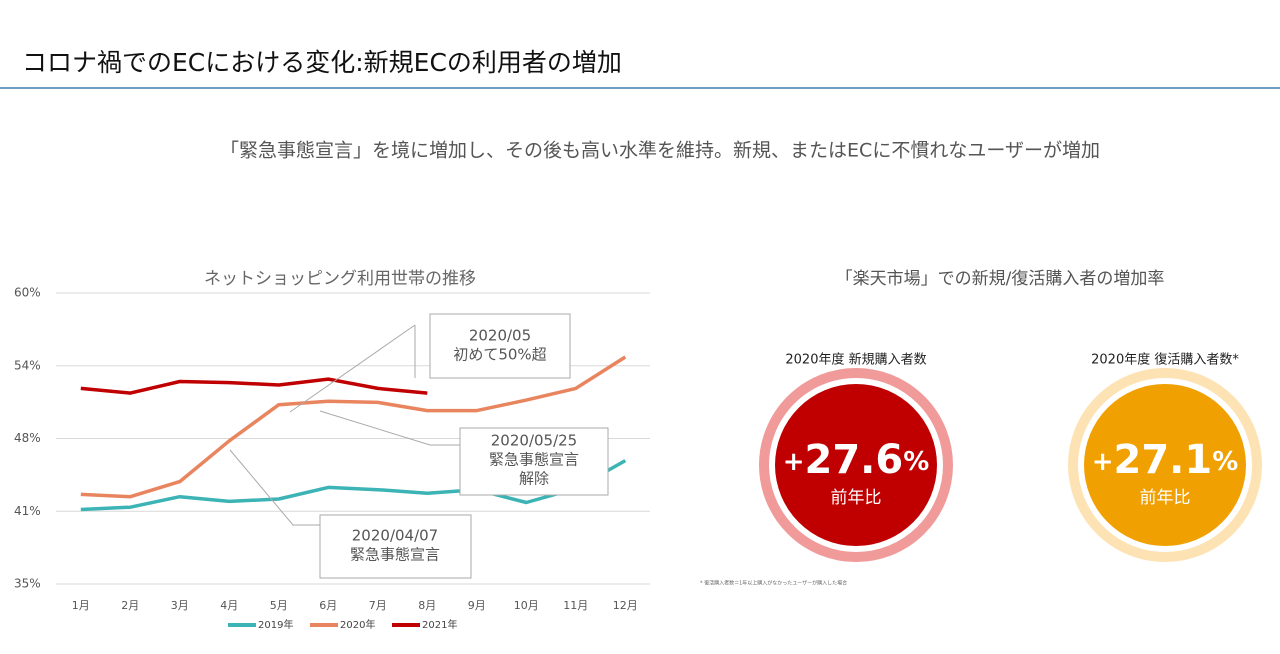 The height and width of the screenshot is (654, 1280). Describe the element at coordinates (500, 336) in the screenshot. I see `annotation-text: 2020/05` at that location.